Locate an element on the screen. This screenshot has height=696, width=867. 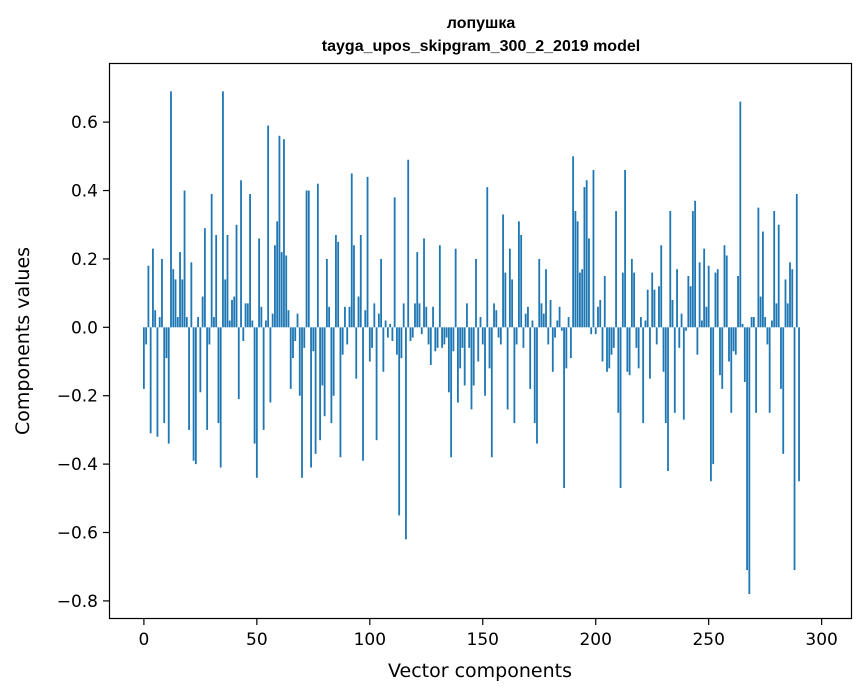
y-tick-label-5: 0.2 is located at coordinates (84, 260).